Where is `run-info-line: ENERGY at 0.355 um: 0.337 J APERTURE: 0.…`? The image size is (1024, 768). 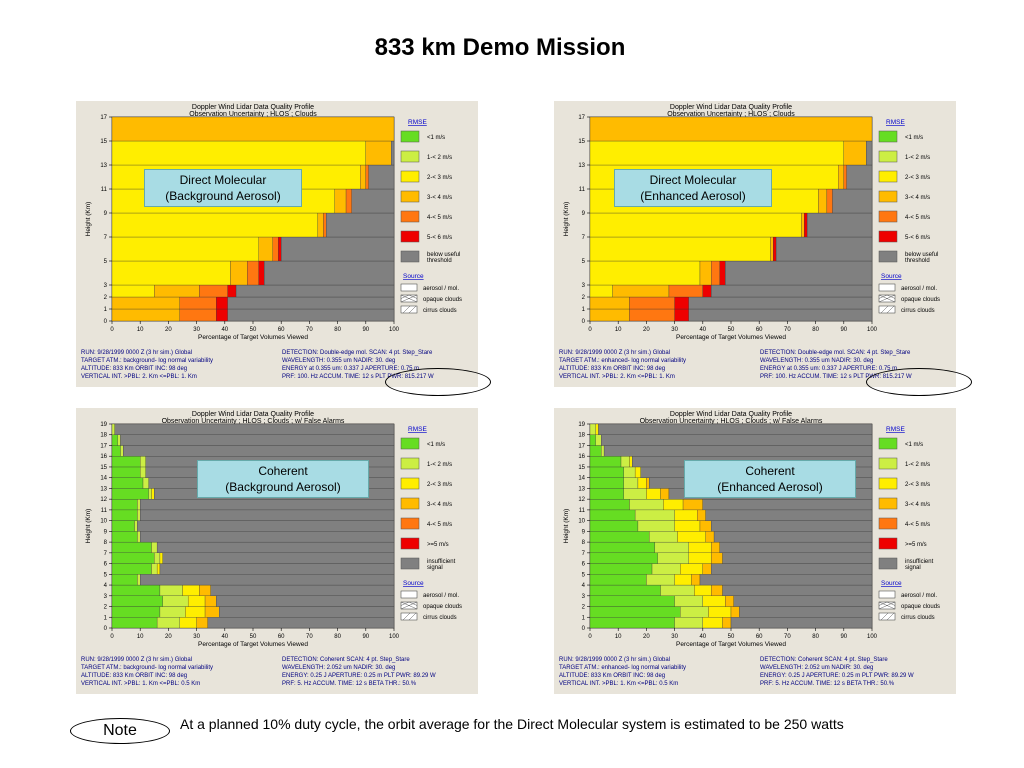 run-info-line: ENERGY at 0.355 um: 0.337 J APERTURE: 0.… is located at coordinates (351, 369).